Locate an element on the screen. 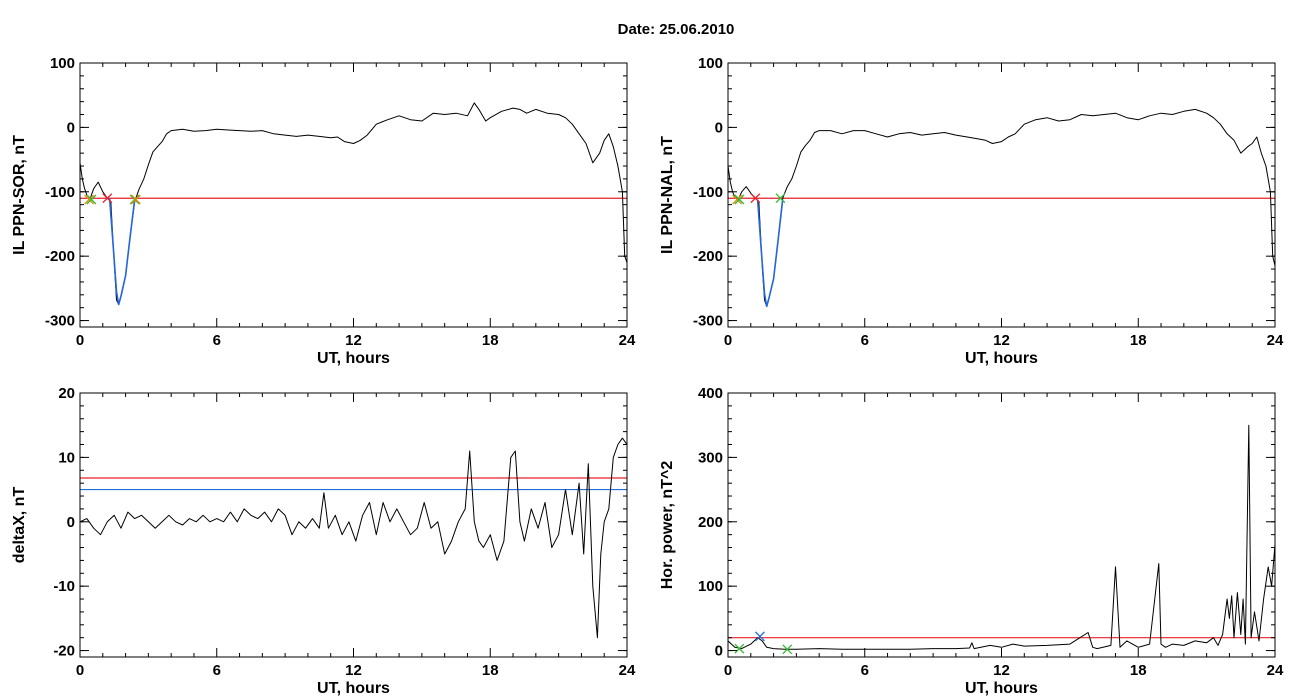 This screenshot has width=1300, height=700. y-tick-label: -20 is located at coordinates (64, 651).